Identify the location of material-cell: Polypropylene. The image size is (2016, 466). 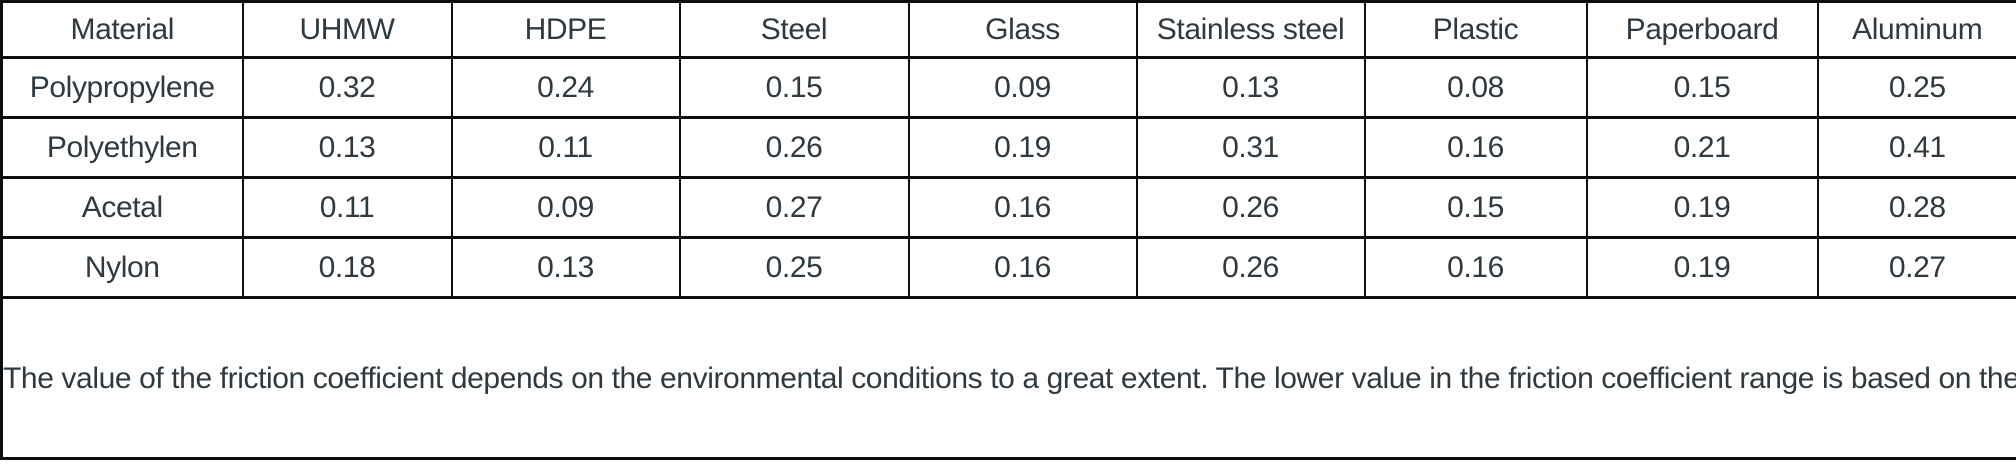
(122, 87).